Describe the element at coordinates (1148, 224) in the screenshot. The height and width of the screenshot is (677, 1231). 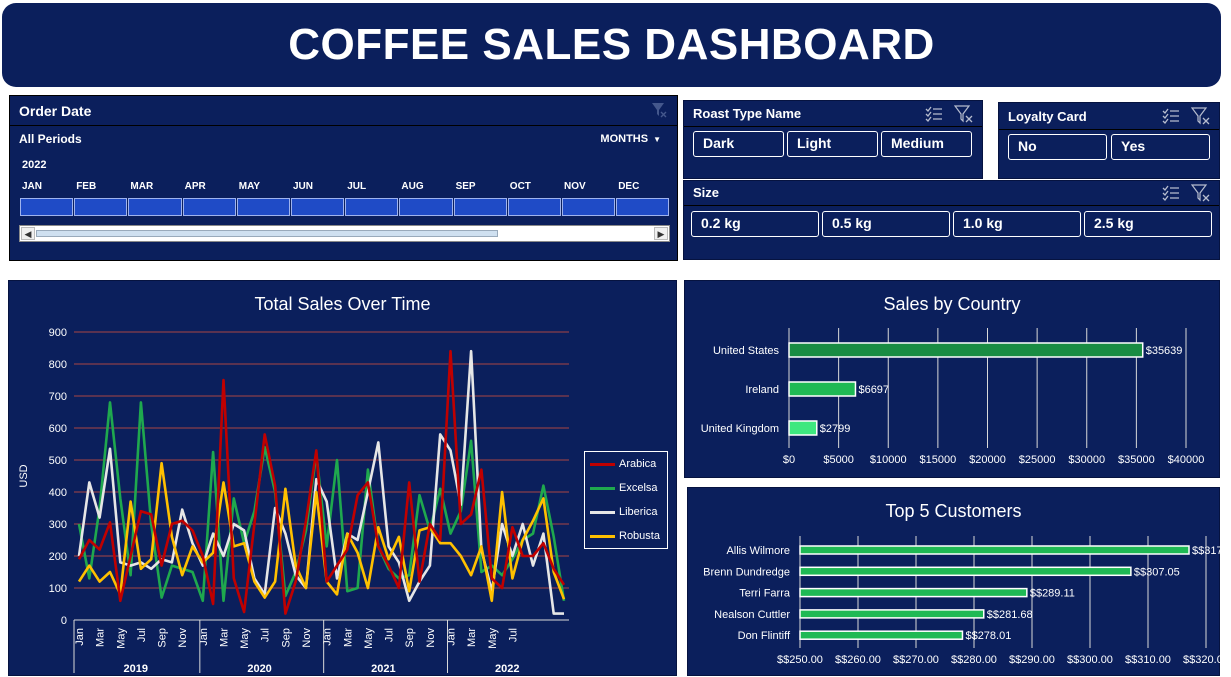
I see `size-item-2-5kg: 2.5 kg` at that location.